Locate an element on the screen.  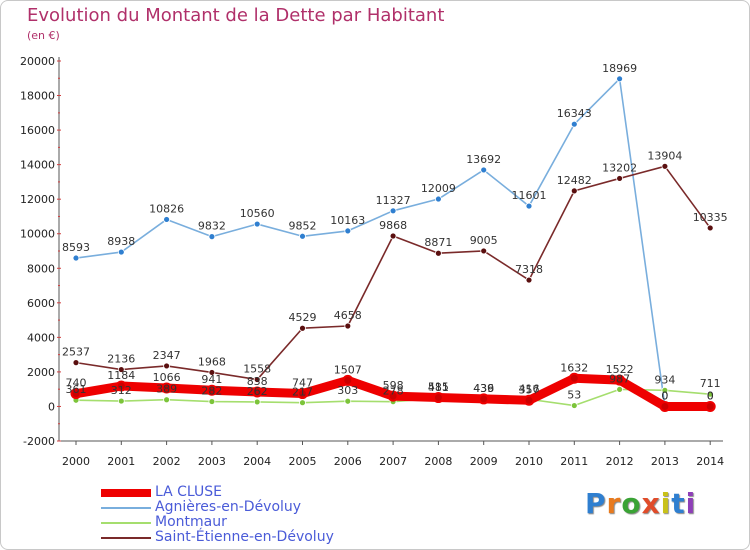
legend-swatch-montmaur is located at coordinates (126, 523).